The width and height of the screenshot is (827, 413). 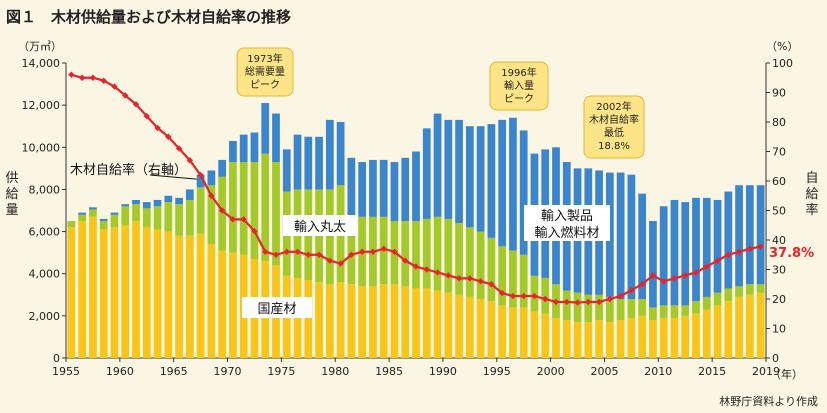 I want to click on import-log-label-bg, so click(x=320, y=225).